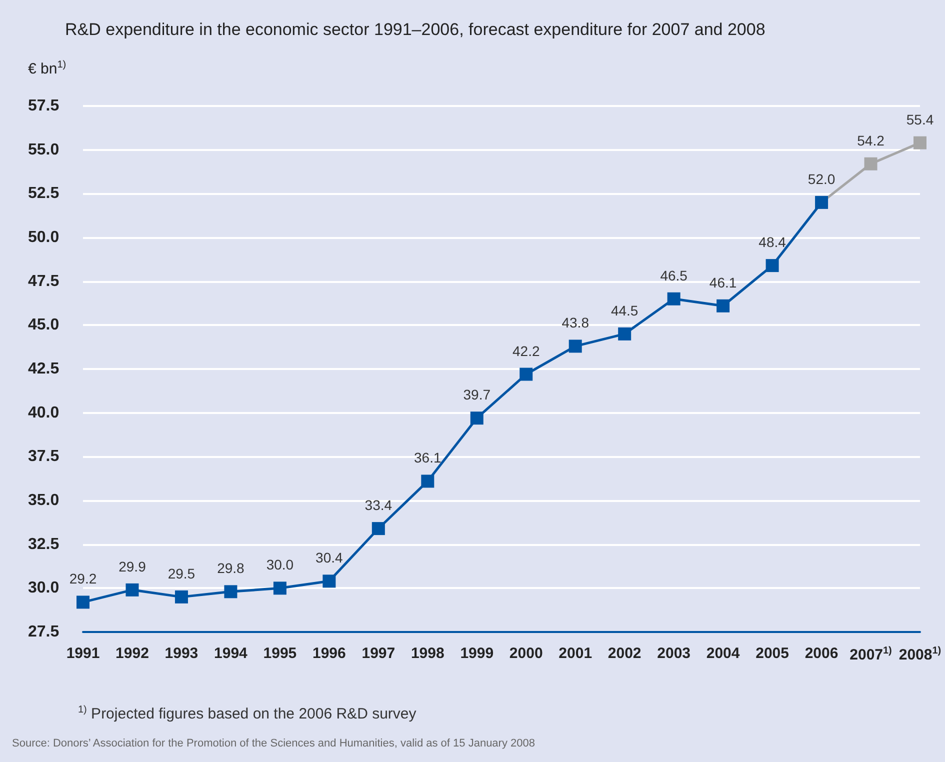 The image size is (945, 762). Describe the element at coordinates (83, 653) in the screenshot. I see `x-tick-label: 1991` at that location.